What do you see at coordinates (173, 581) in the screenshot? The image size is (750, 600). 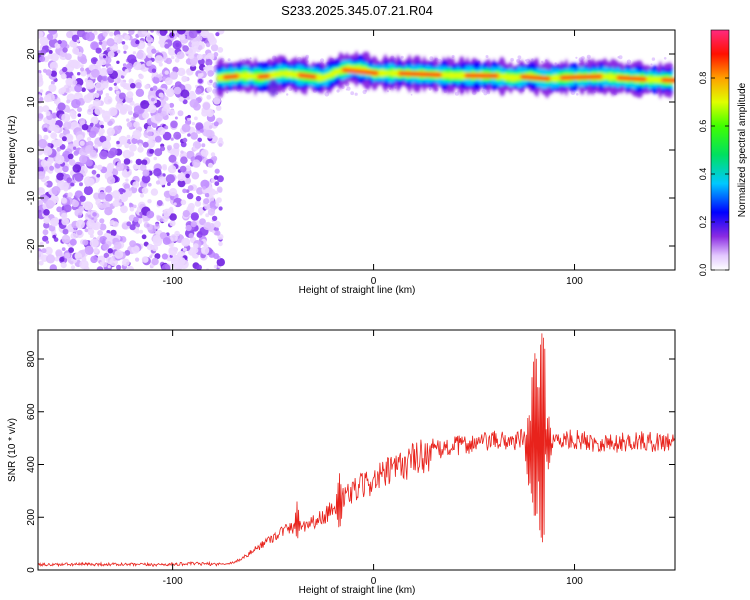 I see `snr-xtick-label: -100` at bounding box center [173, 581].